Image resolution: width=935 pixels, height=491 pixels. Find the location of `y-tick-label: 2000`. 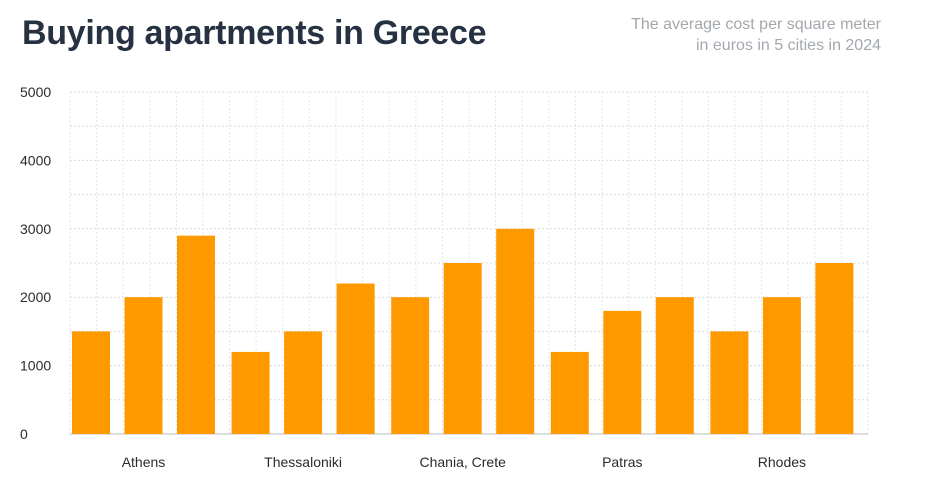

y-tick-label: 2000 is located at coordinates (35, 297).